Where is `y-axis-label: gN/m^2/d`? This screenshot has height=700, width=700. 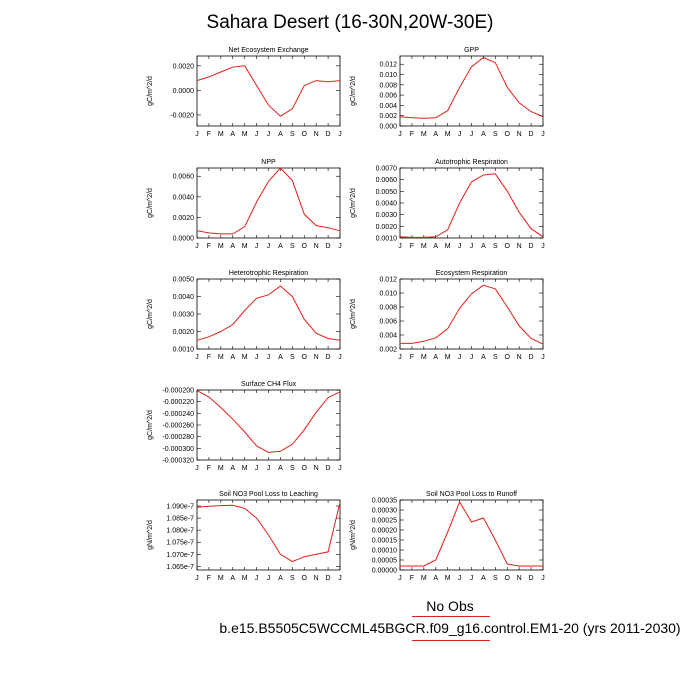
y-axis-label: gN/m^2/d is located at coordinates (353, 535).